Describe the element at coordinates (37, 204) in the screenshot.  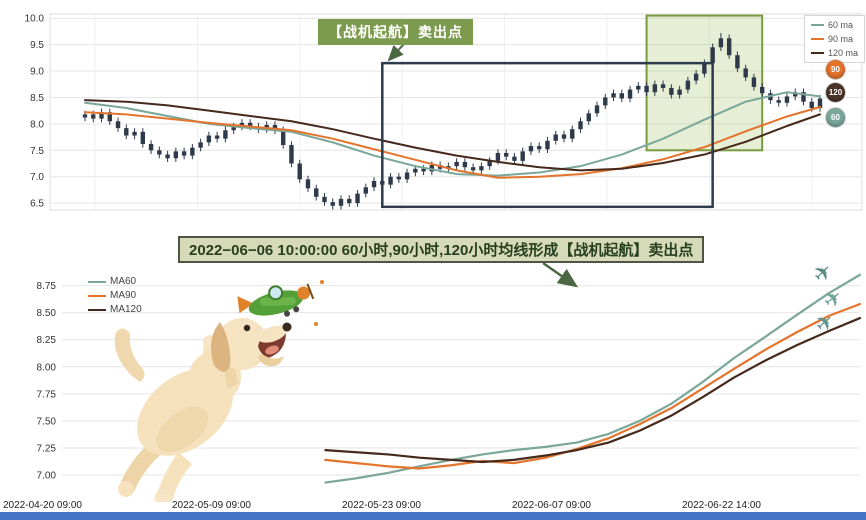
I see `svg-text: 6.5` at that location.